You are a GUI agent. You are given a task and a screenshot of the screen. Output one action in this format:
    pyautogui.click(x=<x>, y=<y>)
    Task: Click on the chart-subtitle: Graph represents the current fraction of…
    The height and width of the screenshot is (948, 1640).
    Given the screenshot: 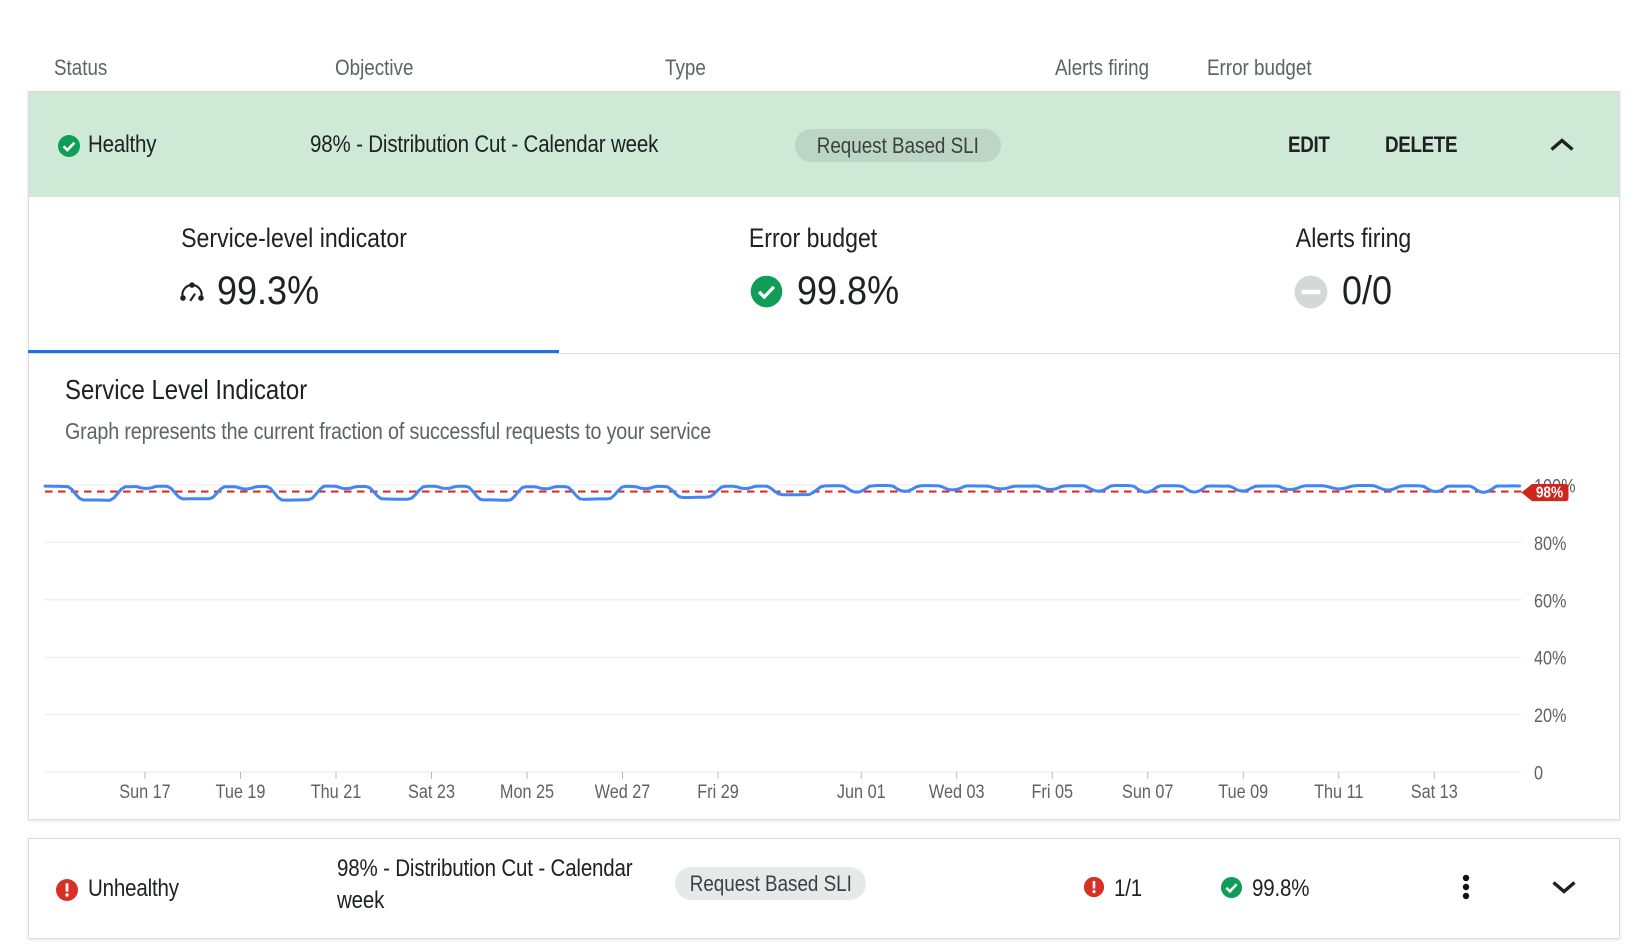 What is the action you would take?
    pyautogui.click(x=388, y=431)
    